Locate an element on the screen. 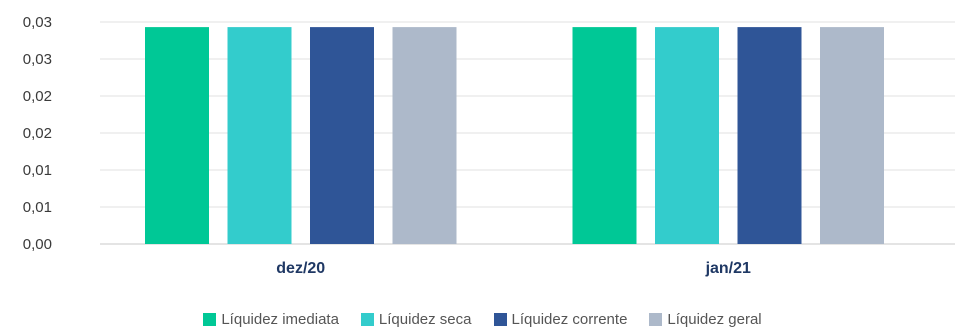  legend-label: Líquidez corrente is located at coordinates (569, 319).